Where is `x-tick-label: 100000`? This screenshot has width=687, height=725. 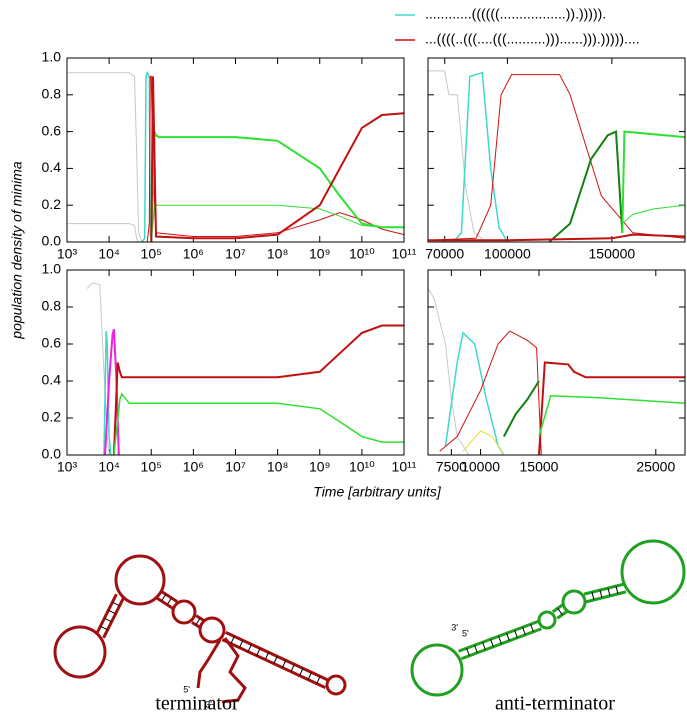 x-tick-label: 100000 is located at coordinates (507, 254).